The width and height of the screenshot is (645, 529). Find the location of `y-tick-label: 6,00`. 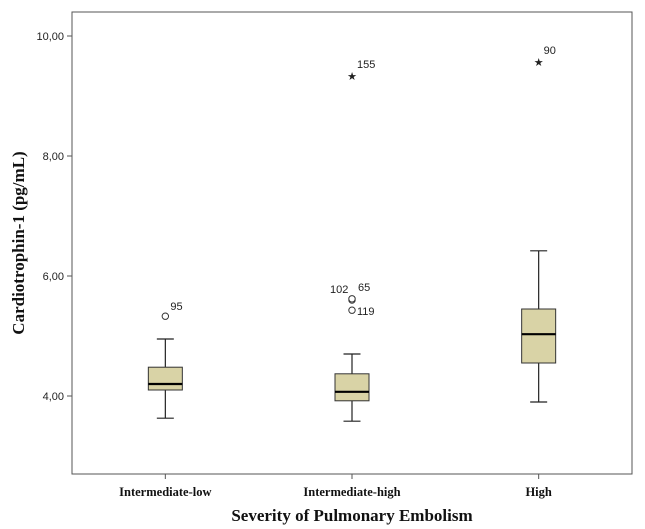

y-tick-label: 6,00 is located at coordinates (53, 277).